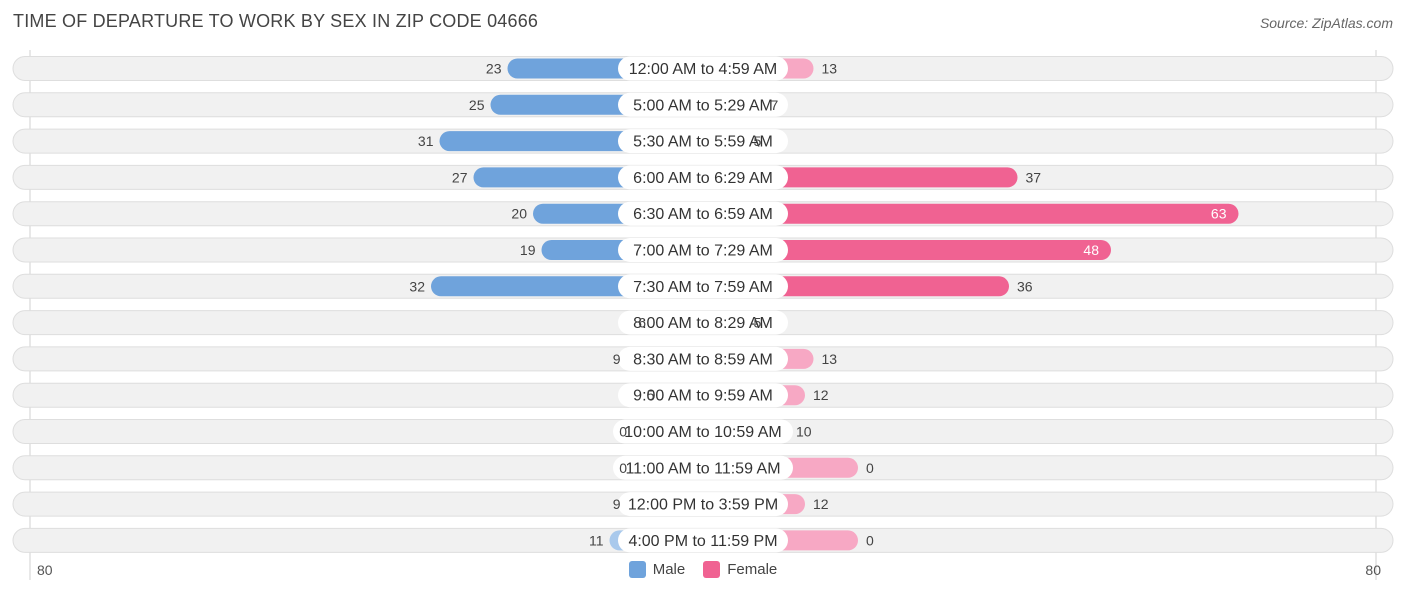  I want to click on female-value-label: 48, so click(1091, 250).